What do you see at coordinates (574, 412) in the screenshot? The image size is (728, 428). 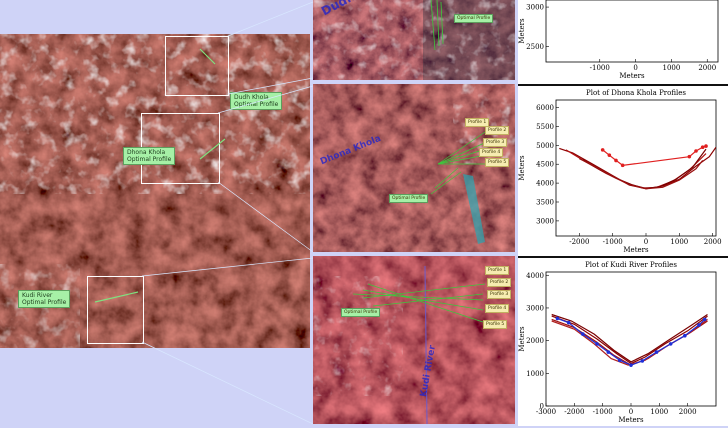 I see `x-tick-label: -2000` at bounding box center [574, 412].